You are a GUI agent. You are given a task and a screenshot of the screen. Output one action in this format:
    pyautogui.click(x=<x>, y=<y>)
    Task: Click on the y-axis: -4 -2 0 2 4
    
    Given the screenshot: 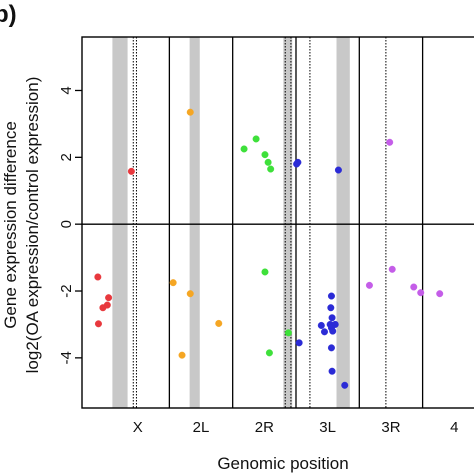 What is the action you would take?
    pyautogui.click(x=70, y=225)
    